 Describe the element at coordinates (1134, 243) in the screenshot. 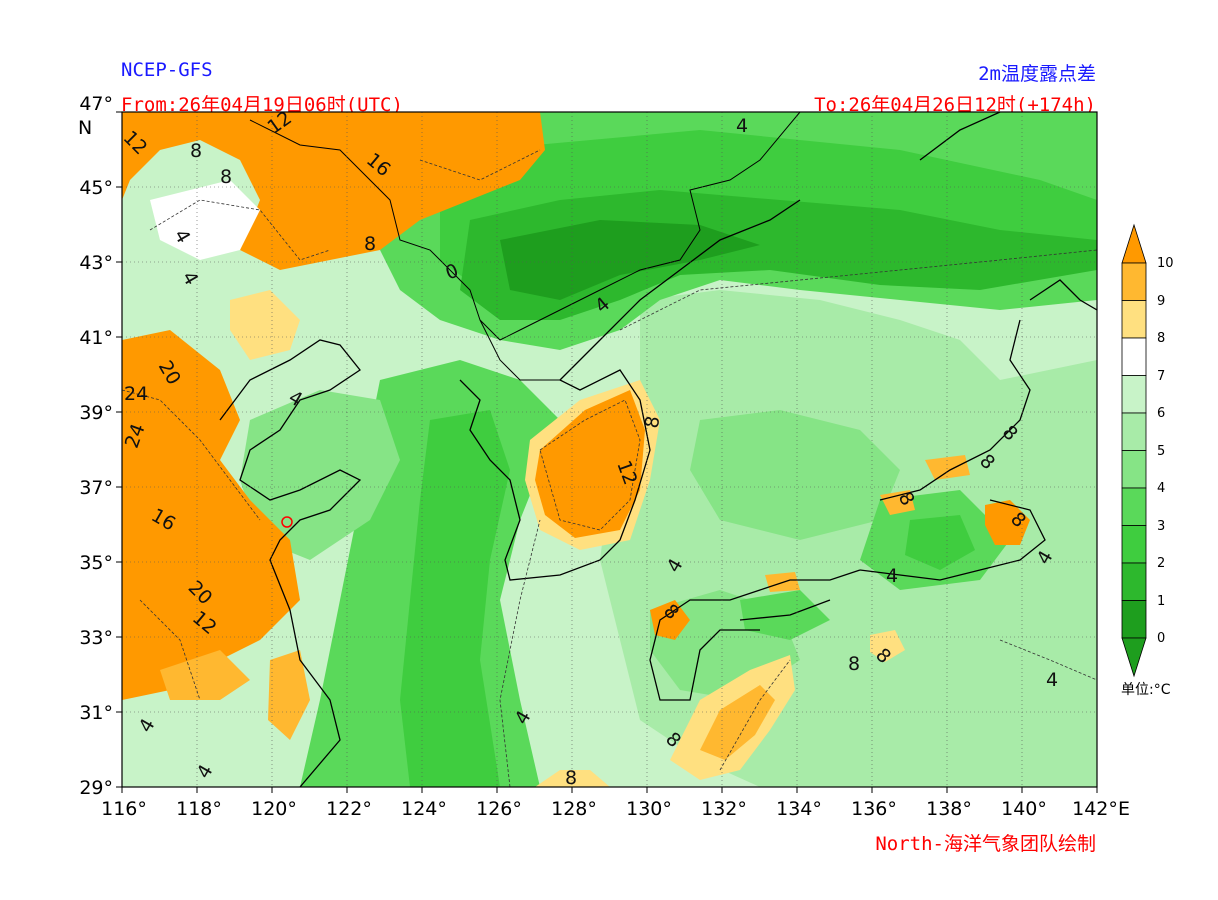

I see `colorbar-cap-top` at that location.